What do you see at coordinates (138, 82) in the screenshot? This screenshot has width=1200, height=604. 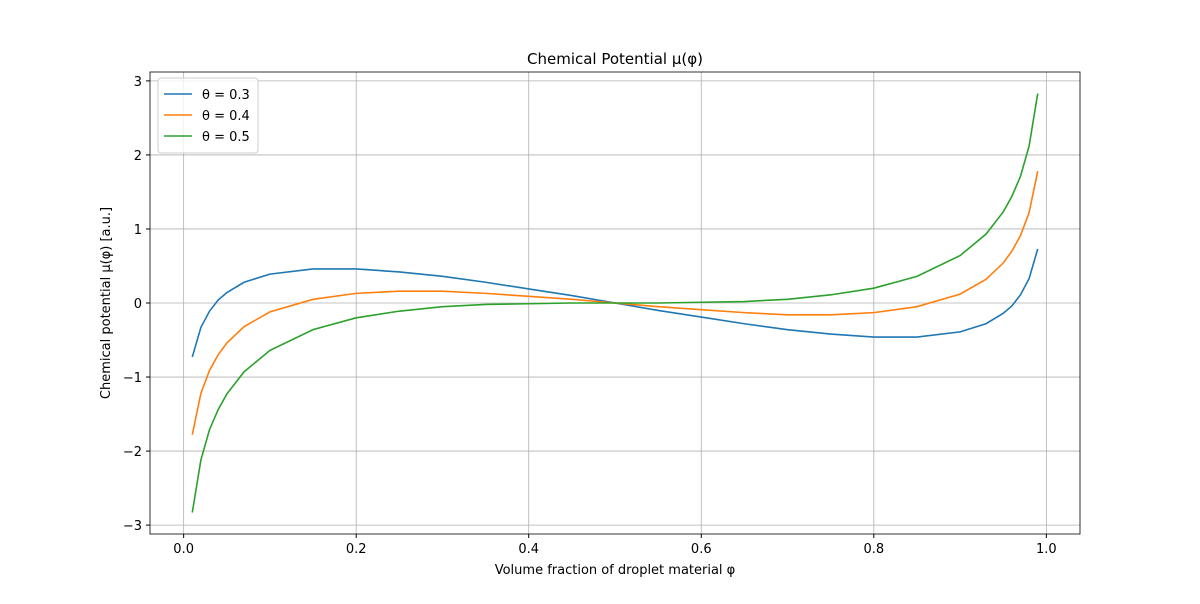 I see `y-tick-label: 3` at bounding box center [138, 82].